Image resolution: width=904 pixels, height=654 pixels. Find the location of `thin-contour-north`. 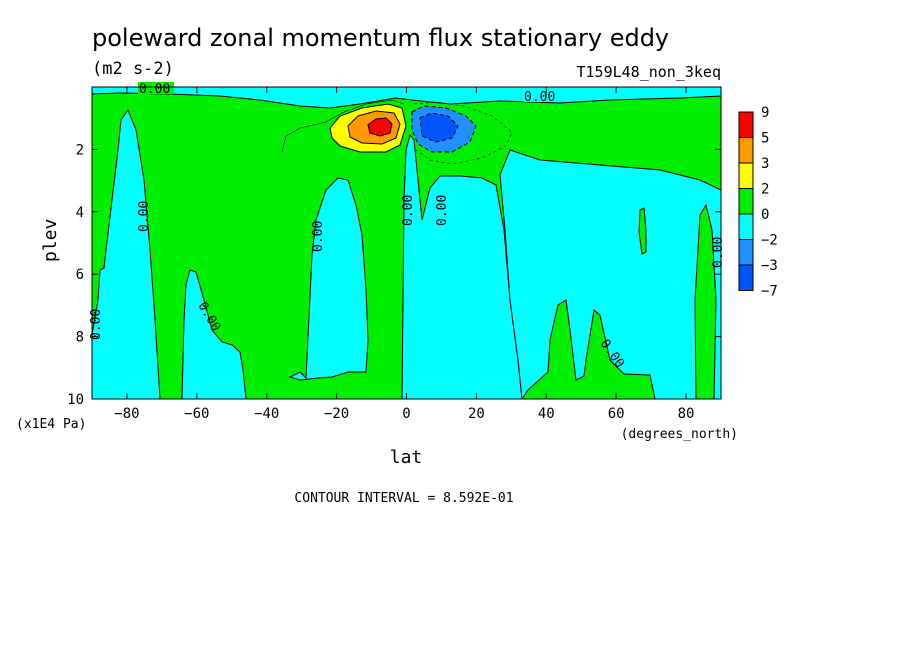

thin-contour-north is located at coordinates (463, 133).